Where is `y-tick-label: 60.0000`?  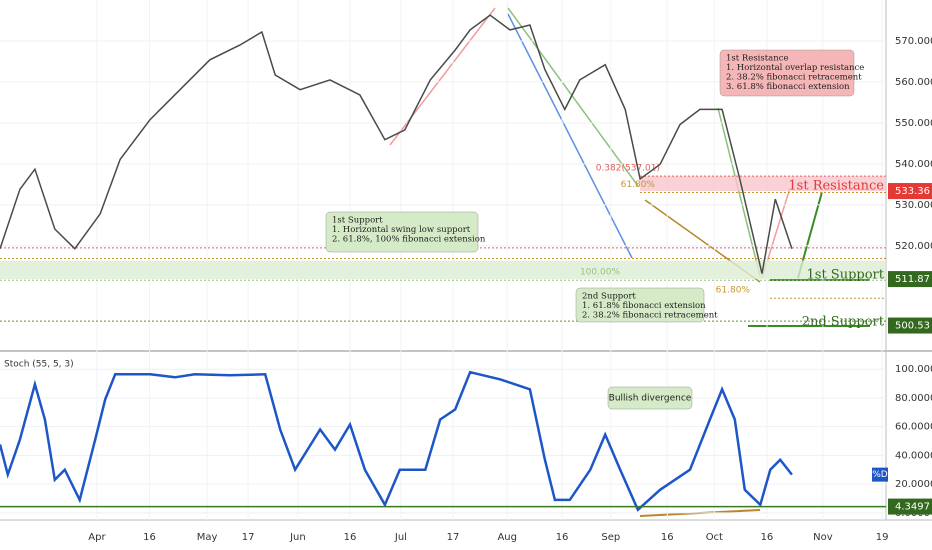
y-tick-label: 60.0000 is located at coordinates (913, 427).